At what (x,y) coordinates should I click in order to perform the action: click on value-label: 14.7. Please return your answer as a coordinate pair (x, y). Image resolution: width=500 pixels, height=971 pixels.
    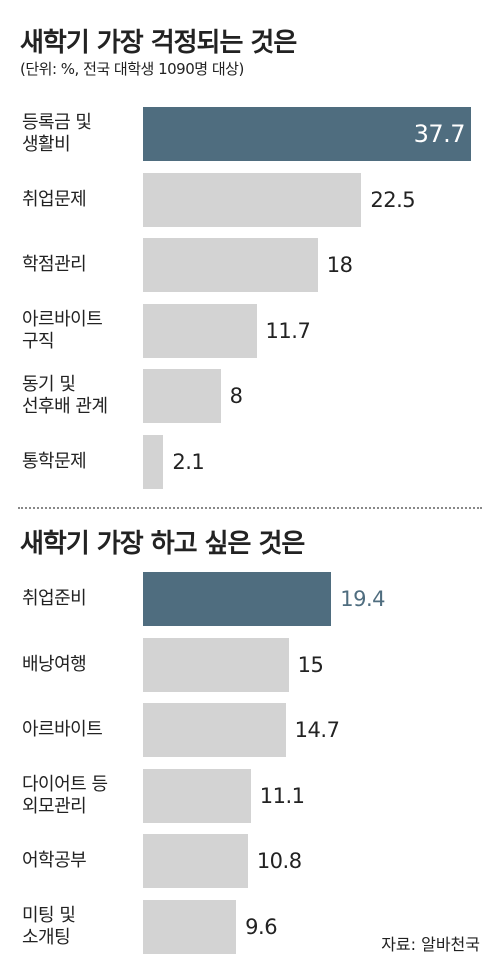
    Looking at the image, I should click on (317, 730).